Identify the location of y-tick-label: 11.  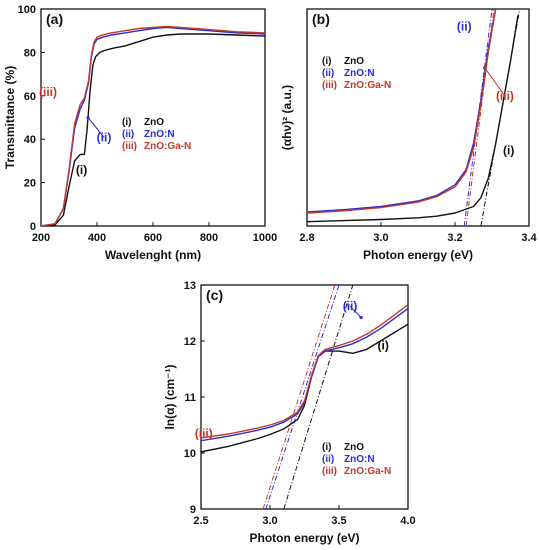
(190, 398).